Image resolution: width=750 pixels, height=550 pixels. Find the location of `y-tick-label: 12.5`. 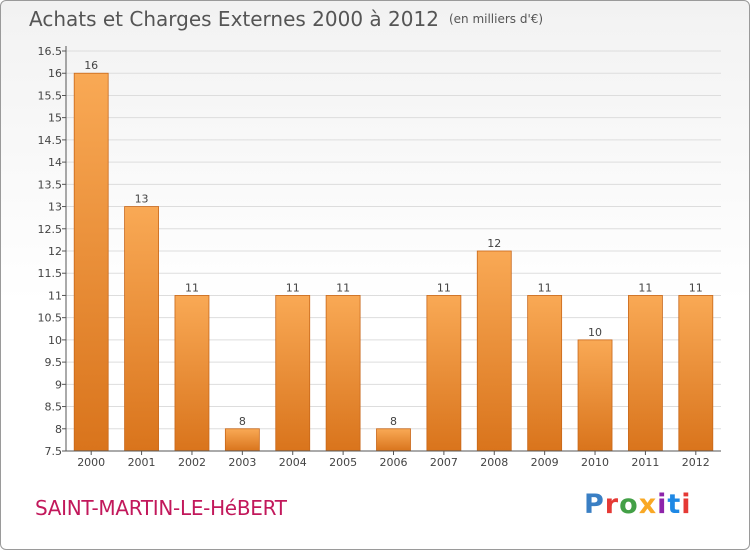

y-tick-label: 12.5 is located at coordinates (50, 229).